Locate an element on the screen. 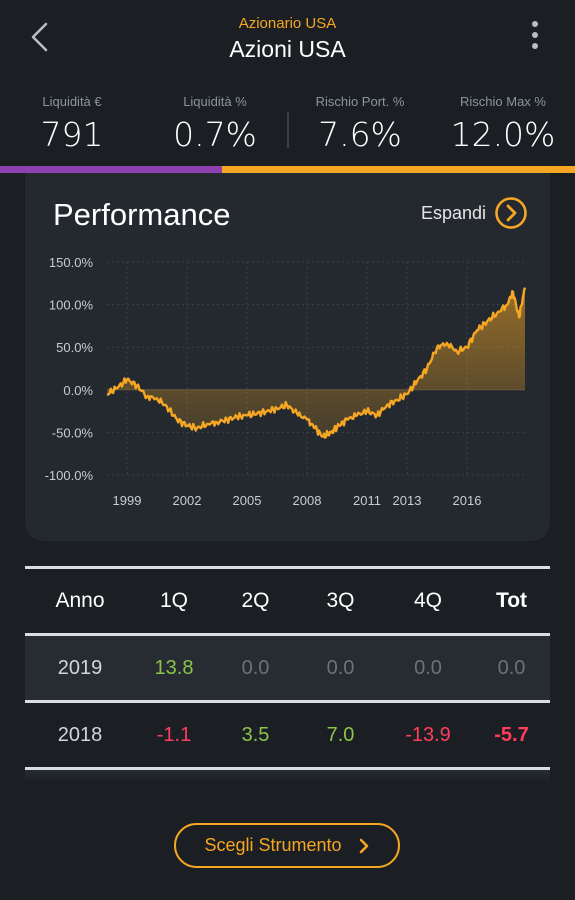 The image size is (575, 900). x-tick-label: 2016 is located at coordinates (467, 500).